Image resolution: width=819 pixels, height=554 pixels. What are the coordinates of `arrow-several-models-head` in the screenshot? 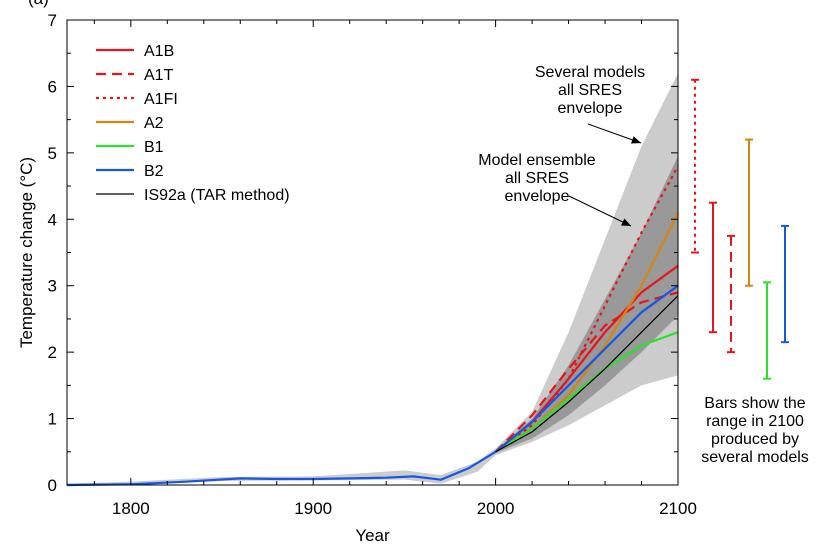 It's located at (636, 140).